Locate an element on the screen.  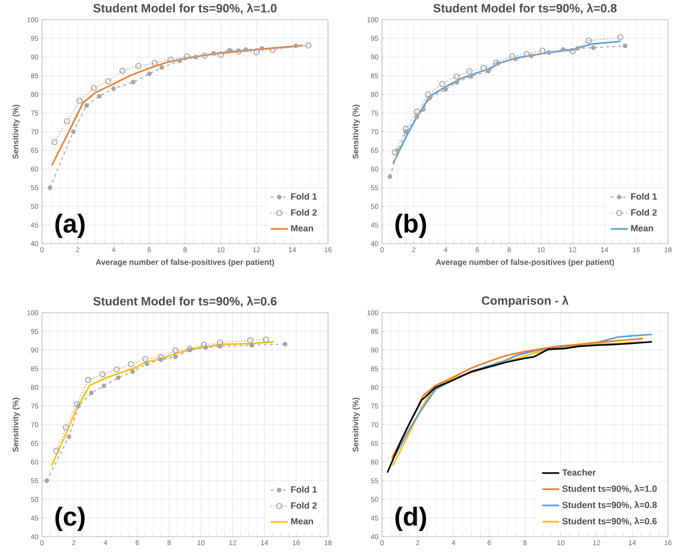
legend-label: Student ts=90%, λ=1.0 is located at coordinates (609, 489).